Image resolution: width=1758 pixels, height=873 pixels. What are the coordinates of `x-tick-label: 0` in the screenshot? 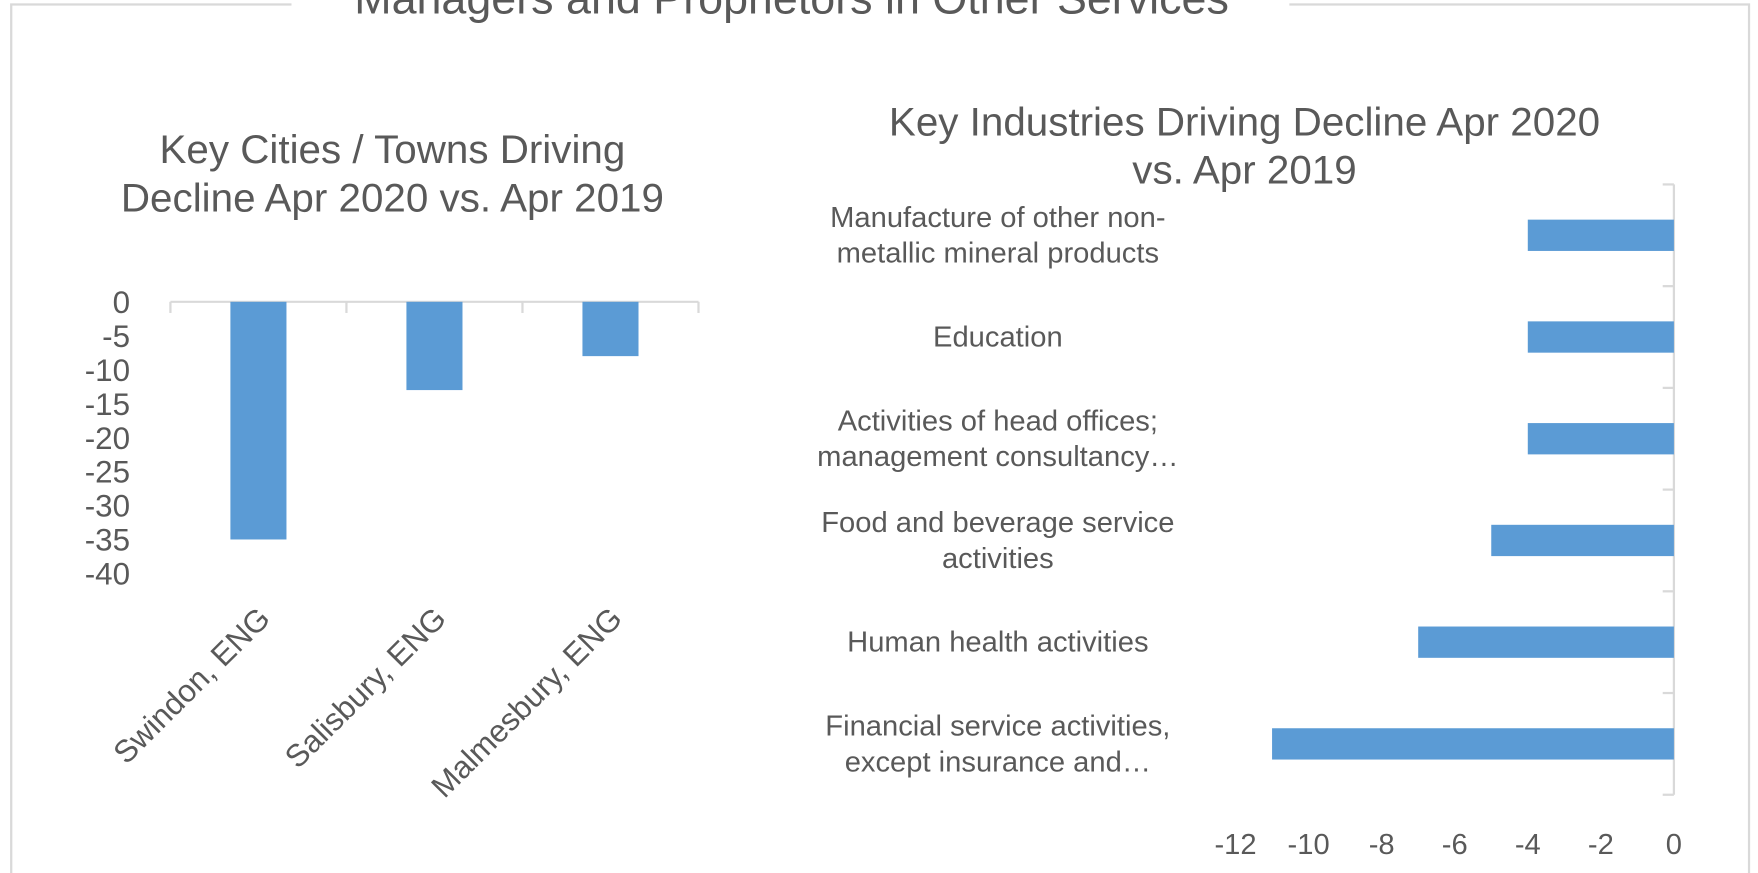 It's located at (1674, 845).